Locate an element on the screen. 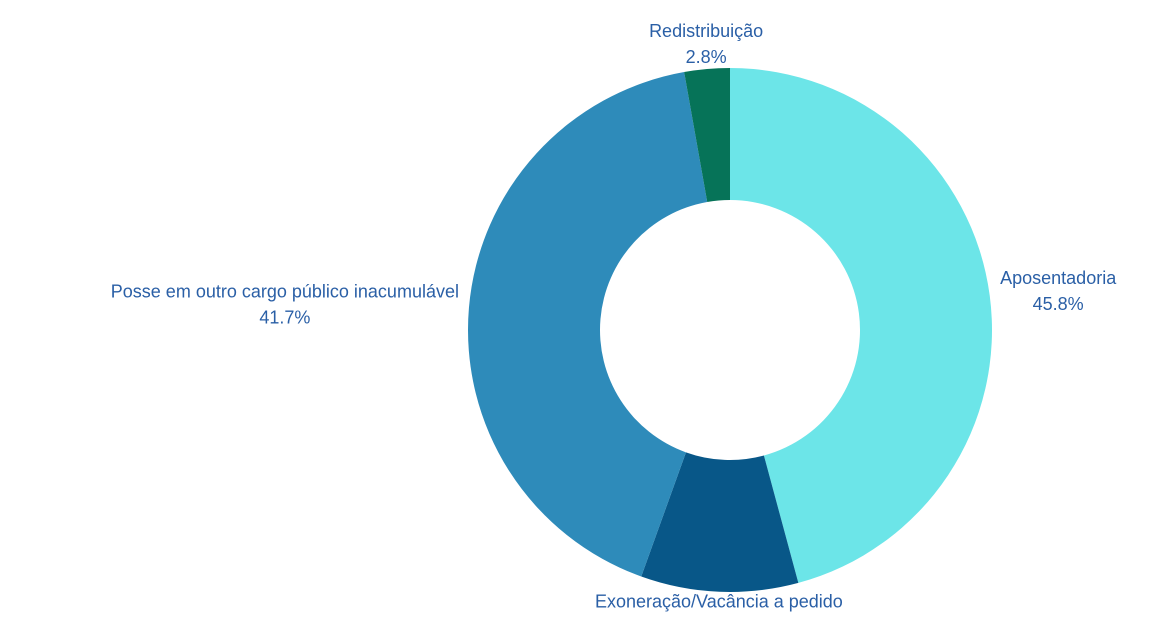 The image size is (1152, 620). slice-label: Exoneração/Vacância a pedido is located at coordinates (719, 602).